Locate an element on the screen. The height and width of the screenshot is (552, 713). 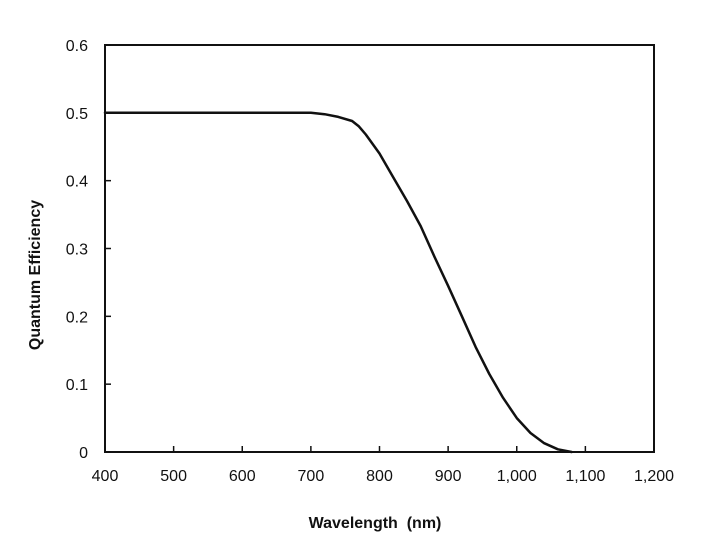
y-axis-tick-labels: 0 0.1 0.2 0.3 0.4 0.5 0.6 is located at coordinates (77, 250).